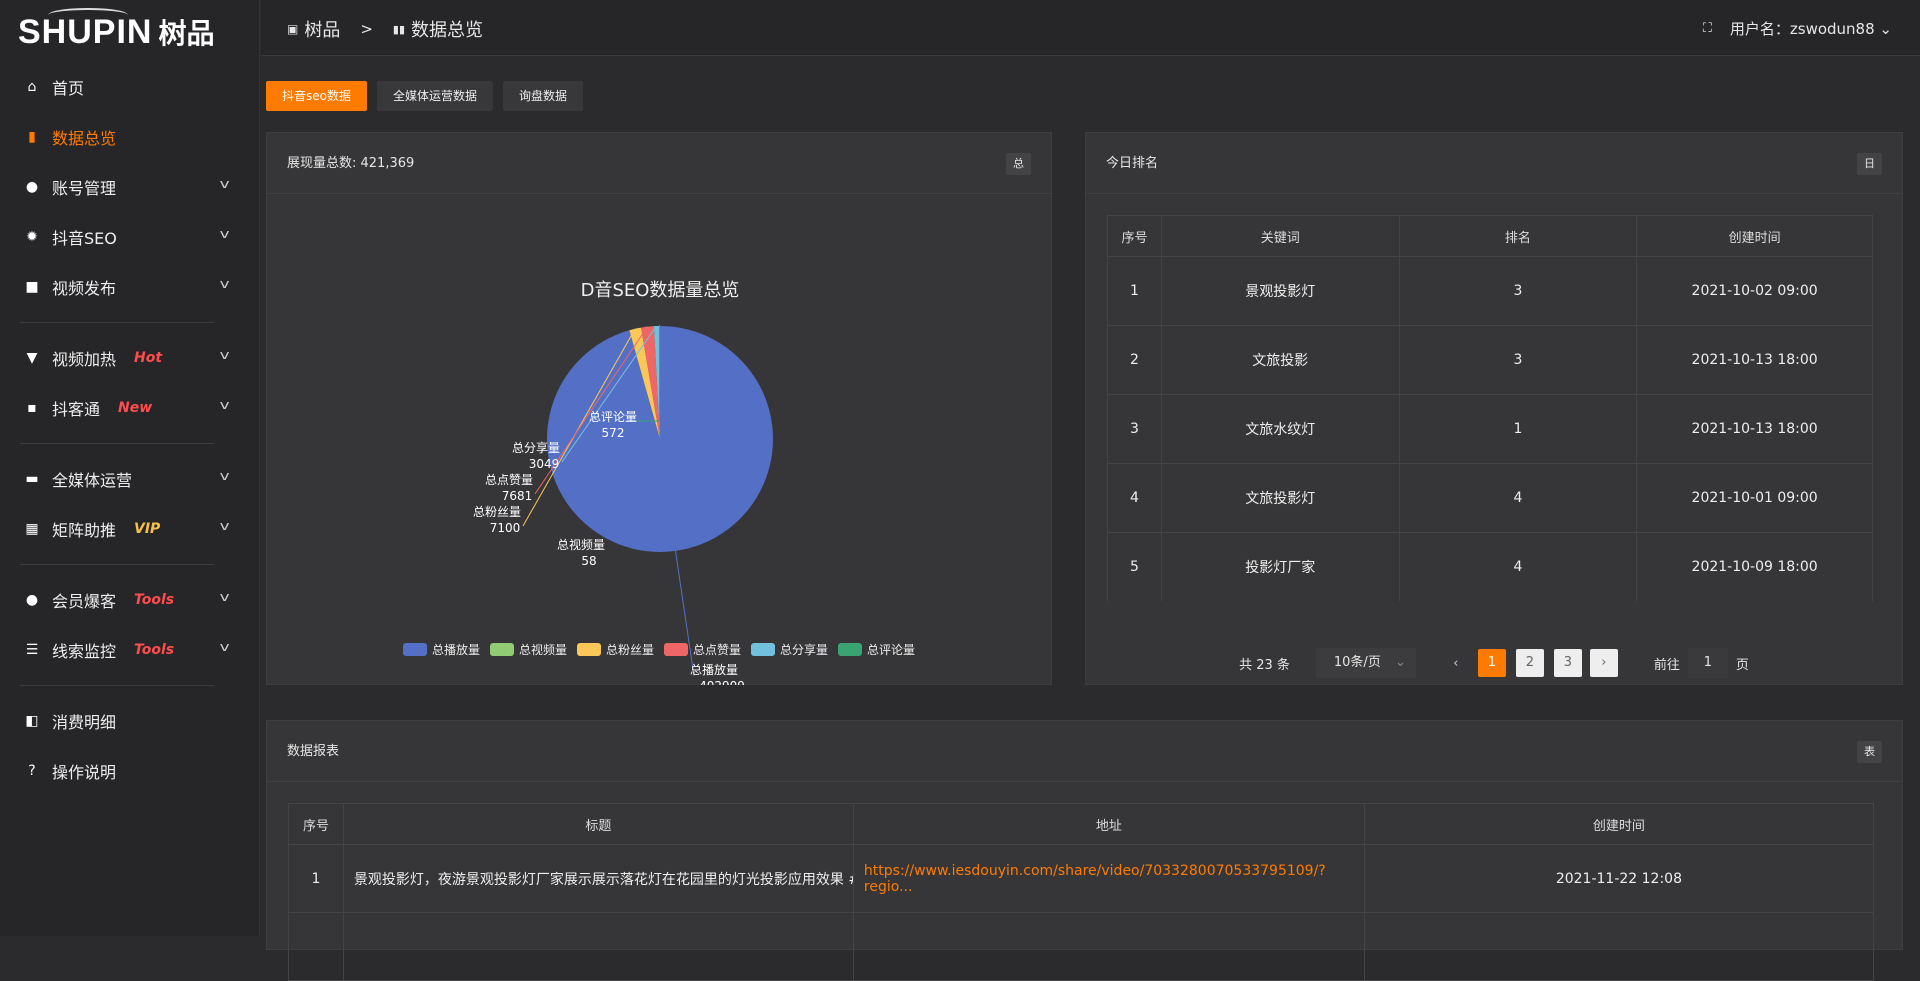 Image resolution: width=1920 pixels, height=981 pixels. I want to click on page-size-select: 10条/页 ⌄, so click(1365, 663).